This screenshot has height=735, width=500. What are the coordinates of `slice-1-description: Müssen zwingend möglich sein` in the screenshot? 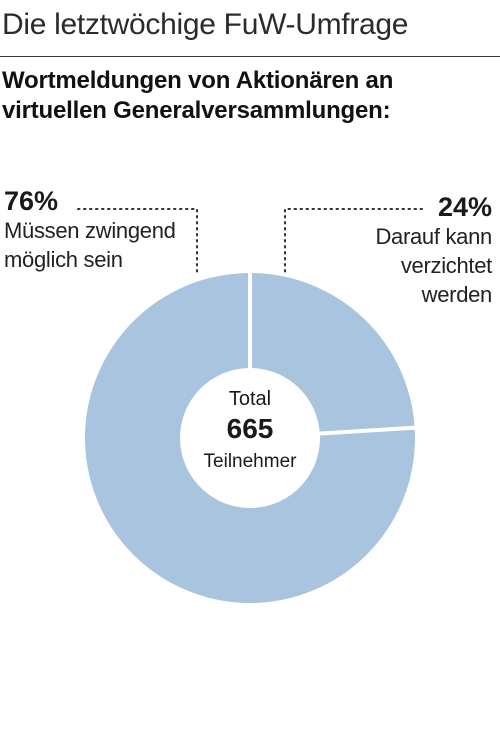 It's located at (90, 245).